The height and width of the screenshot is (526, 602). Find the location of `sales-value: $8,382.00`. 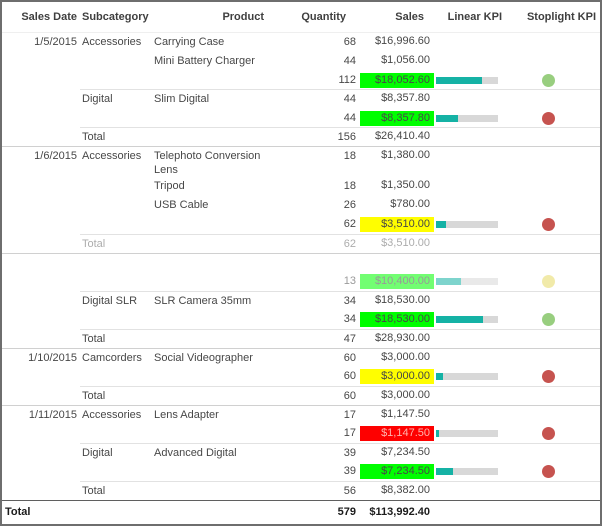

sales-value: $8,382.00 is located at coordinates (405, 489).